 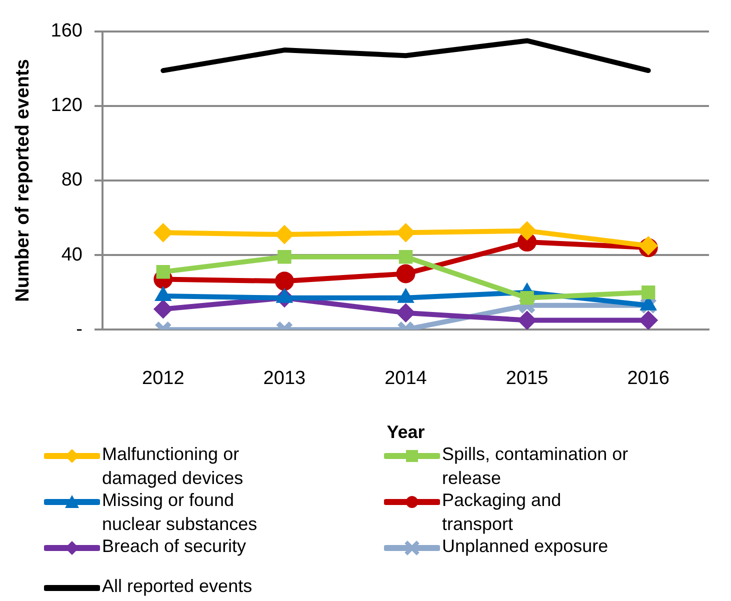 What do you see at coordinates (180, 512) in the screenshot?
I see `legend-label: Missing or found nuclear substances` at bounding box center [180, 512].